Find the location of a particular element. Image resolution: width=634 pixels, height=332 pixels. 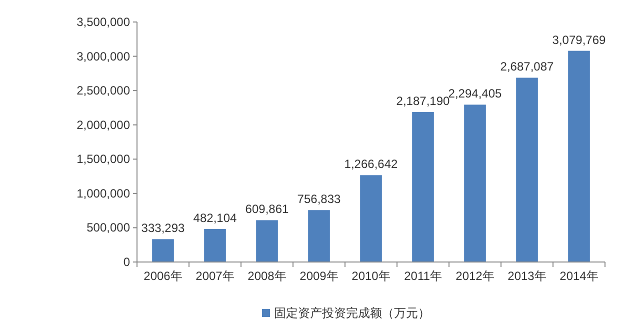

x-tick-label: 2012年 is located at coordinates (475, 276).